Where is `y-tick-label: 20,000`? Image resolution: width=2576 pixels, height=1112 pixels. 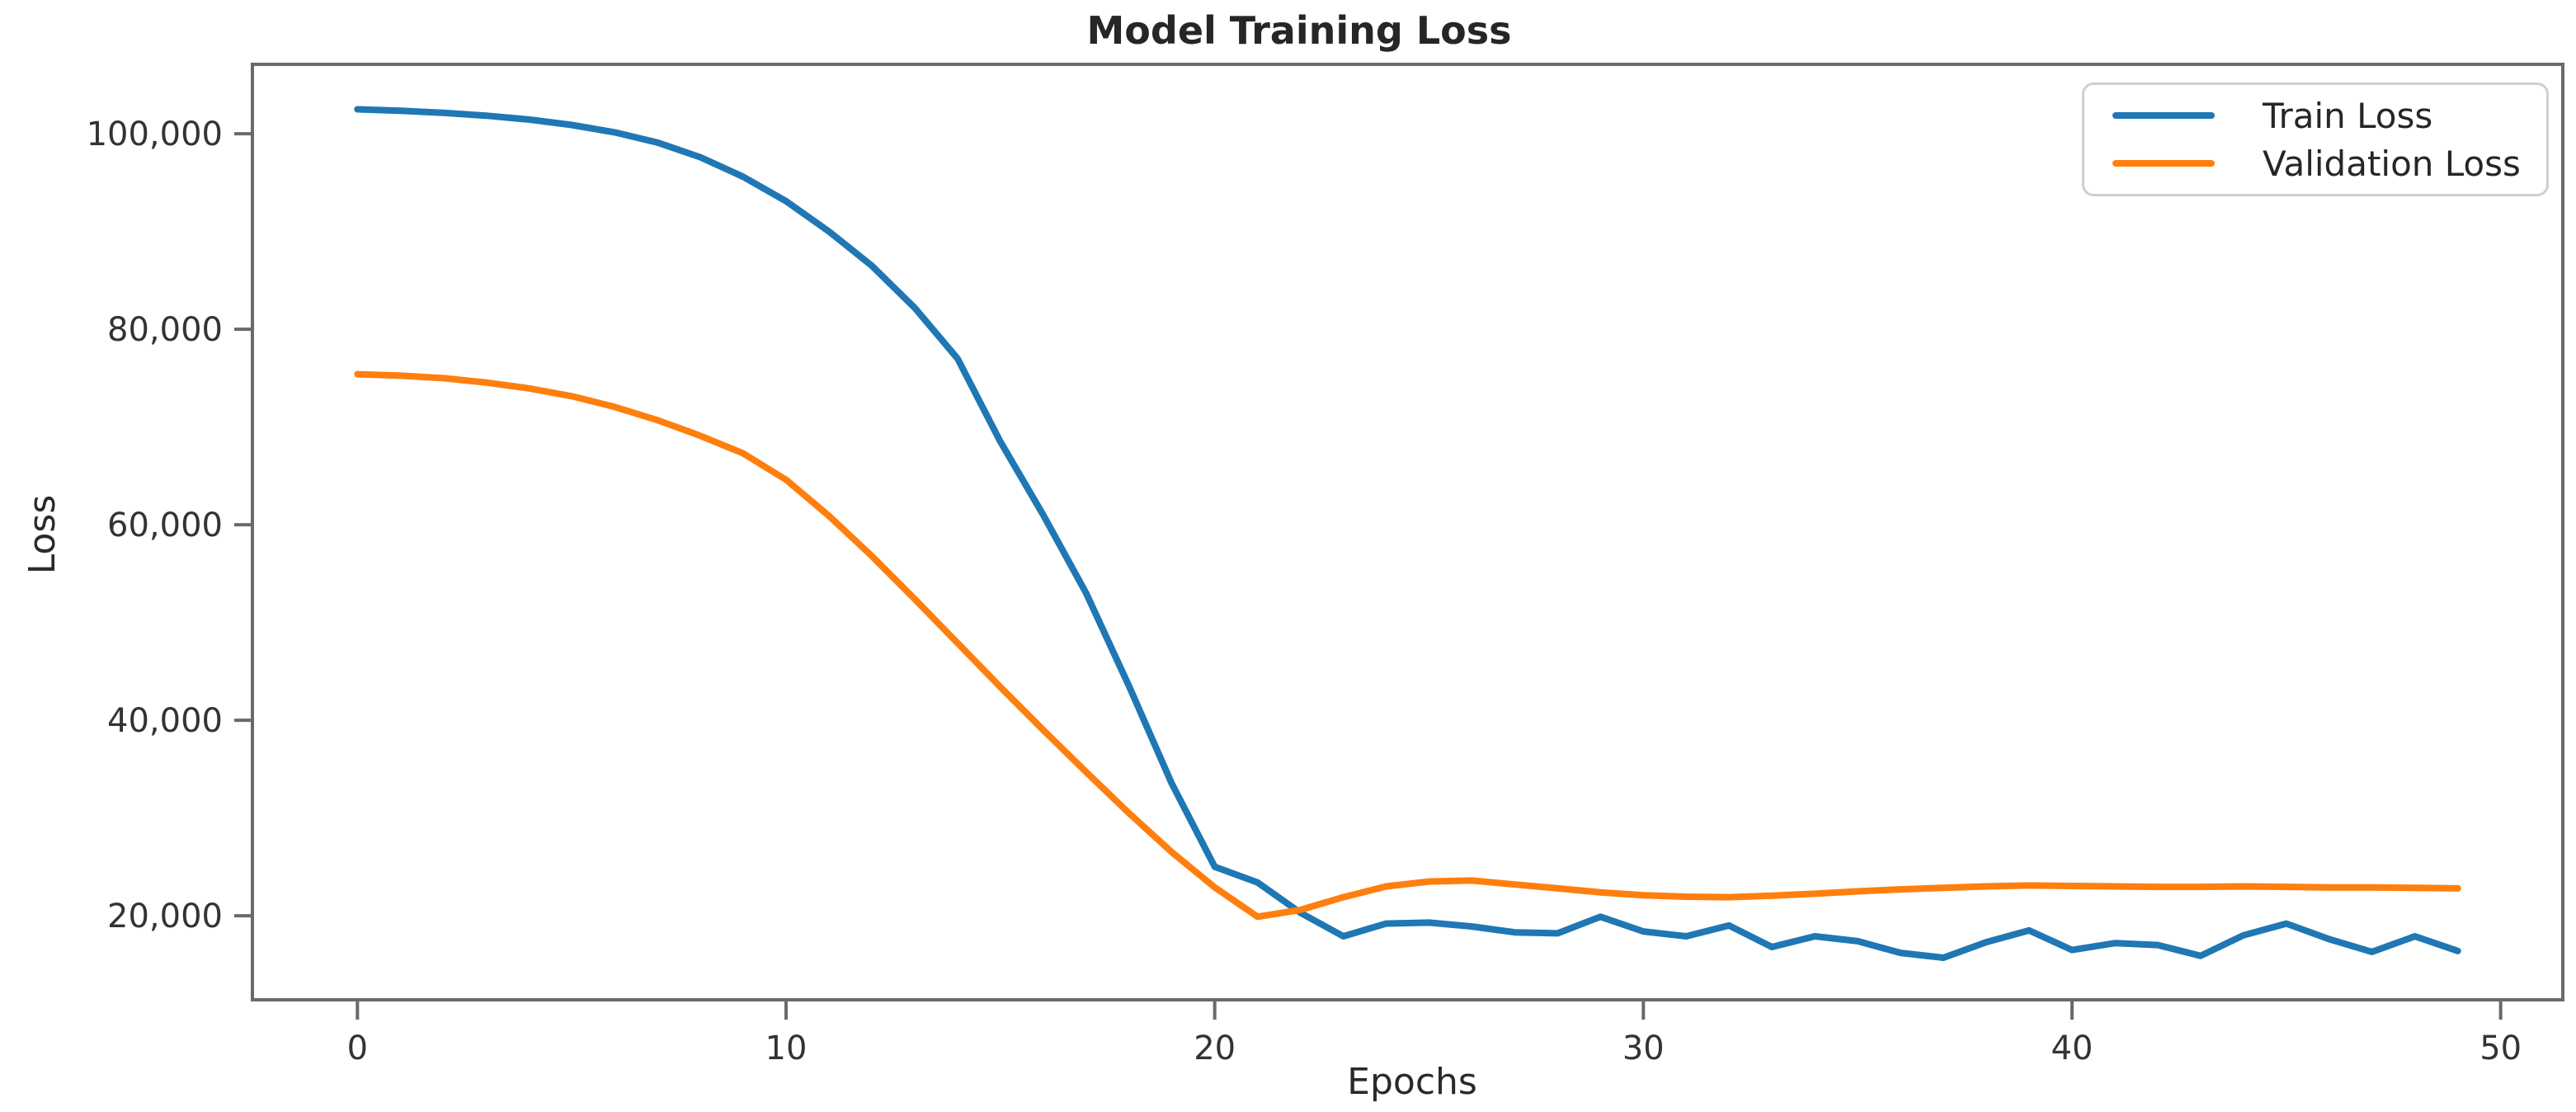
y-tick-label: 20,000 is located at coordinates (165, 916).